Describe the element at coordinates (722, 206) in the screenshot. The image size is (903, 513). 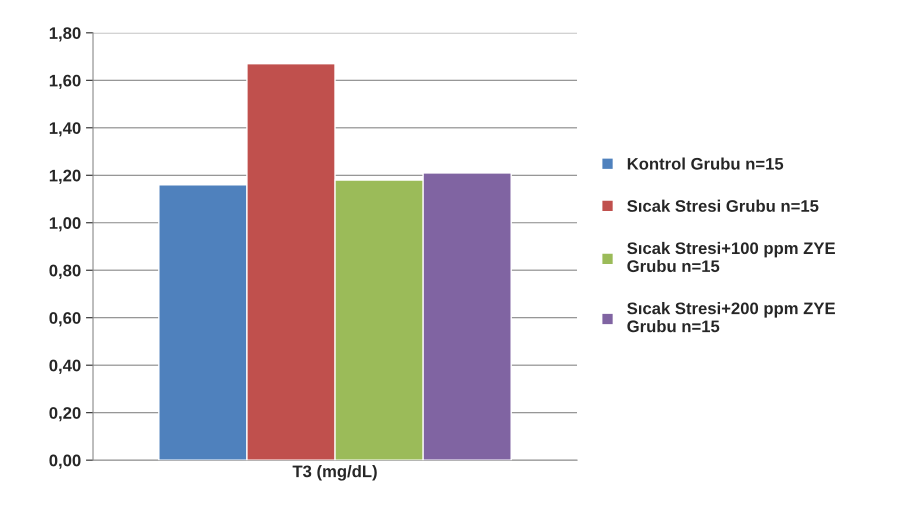
I see `legend-label: Sıcak Stresi Grubu n=15` at that location.